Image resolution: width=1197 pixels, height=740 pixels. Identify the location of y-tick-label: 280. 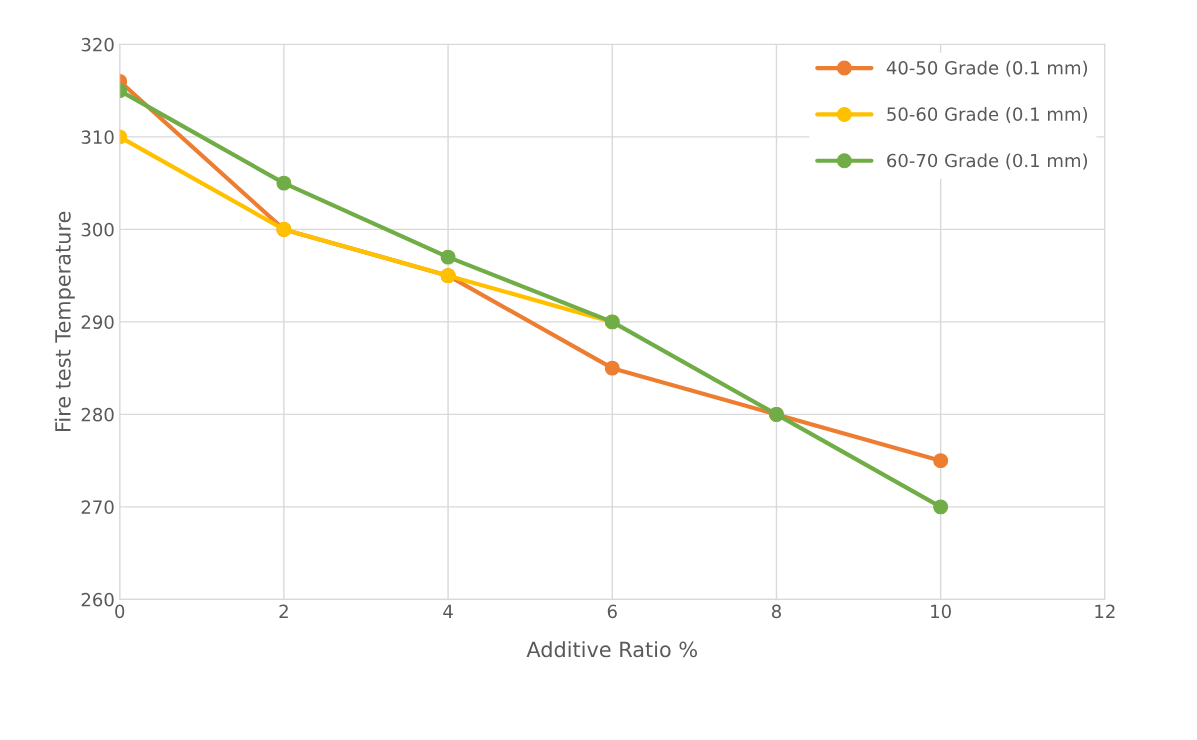
(97, 414).